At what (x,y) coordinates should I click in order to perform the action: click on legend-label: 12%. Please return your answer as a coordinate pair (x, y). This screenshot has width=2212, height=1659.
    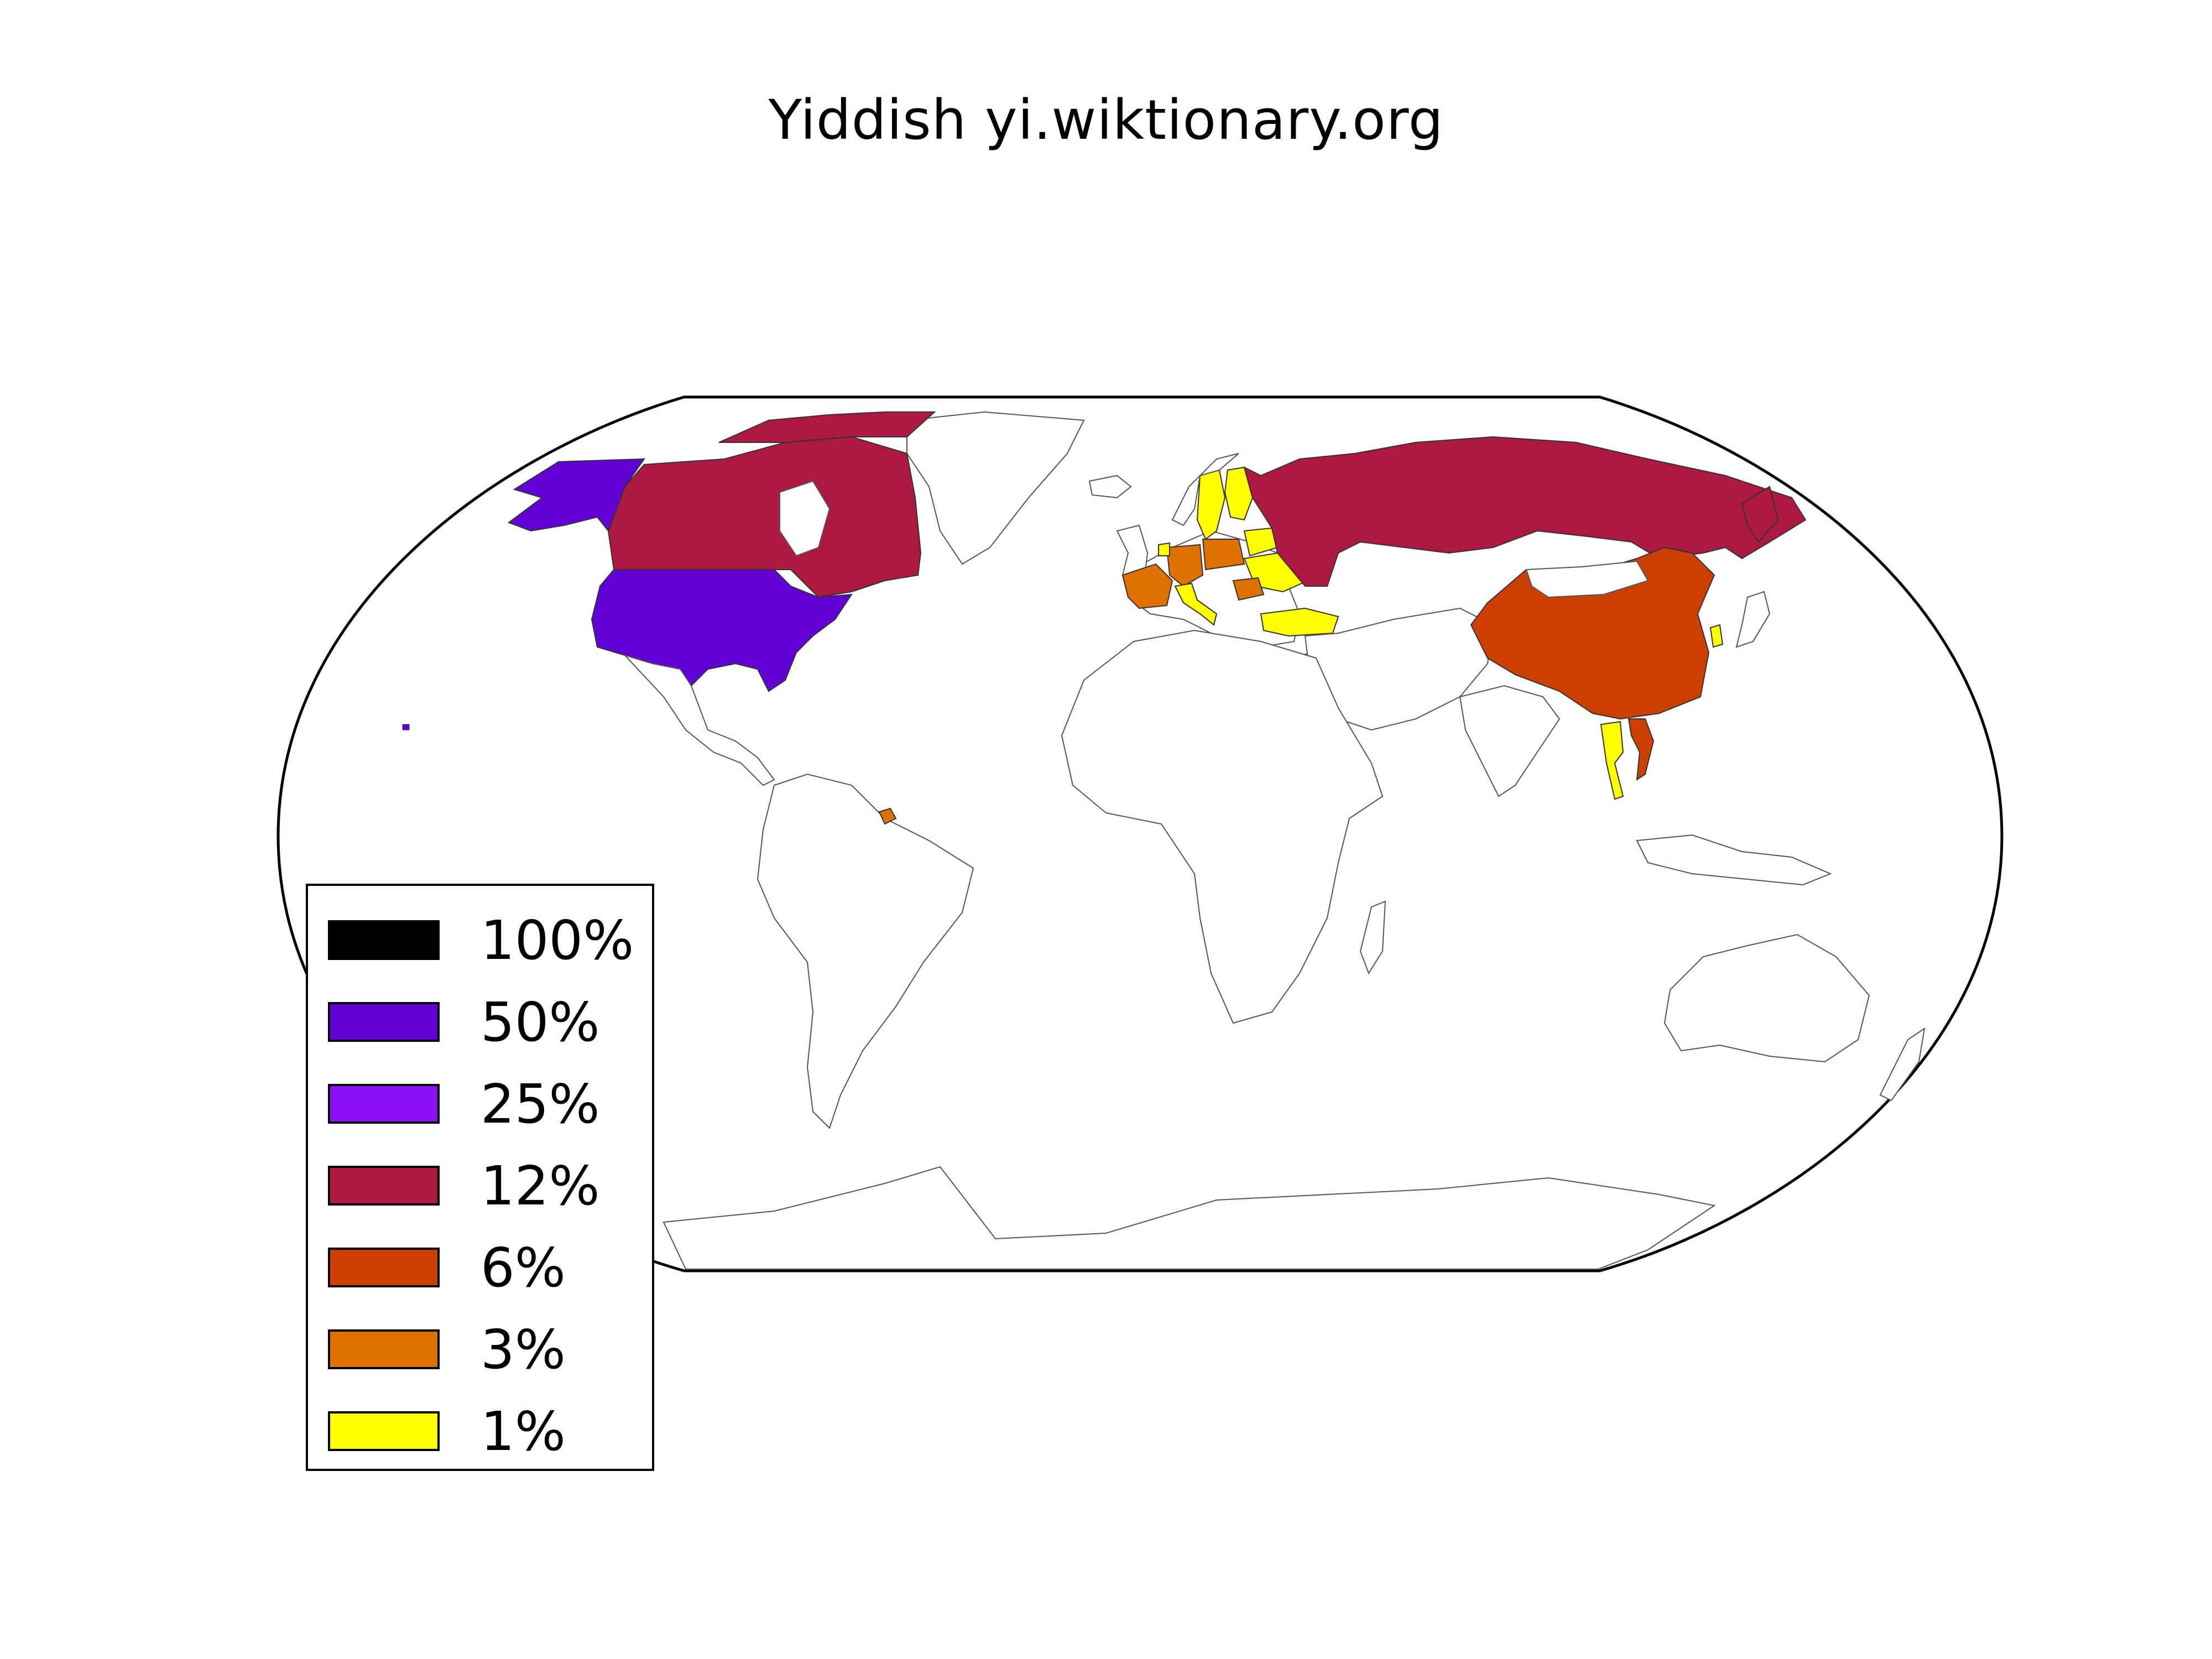
    Looking at the image, I should click on (541, 1185).